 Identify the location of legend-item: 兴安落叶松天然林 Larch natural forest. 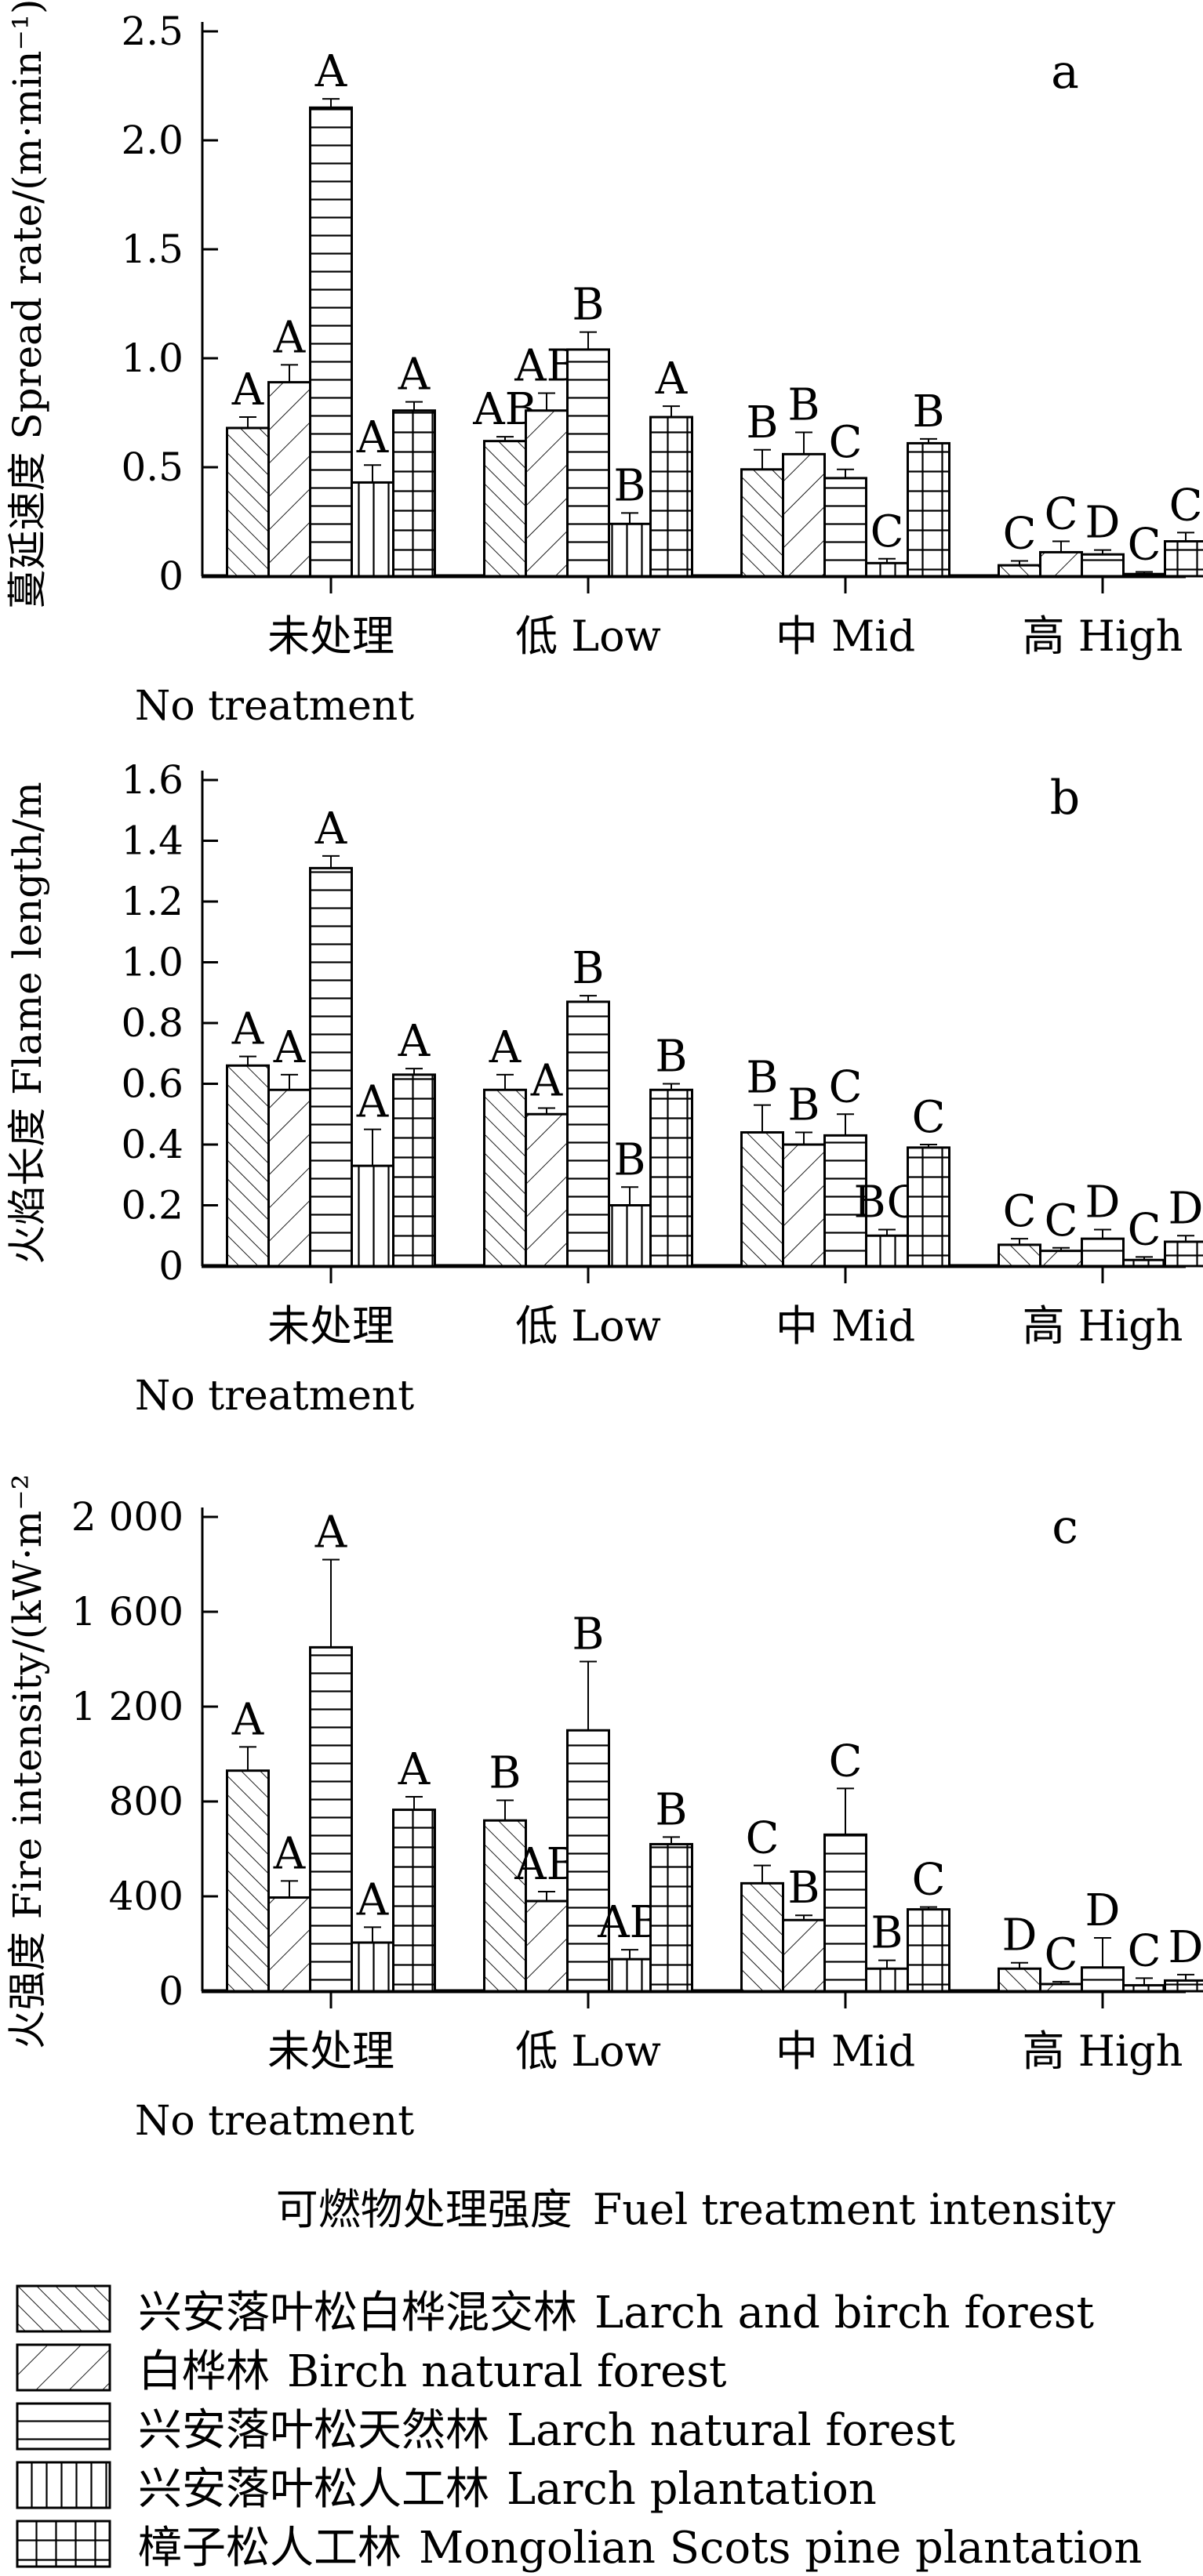
(601, 2427).